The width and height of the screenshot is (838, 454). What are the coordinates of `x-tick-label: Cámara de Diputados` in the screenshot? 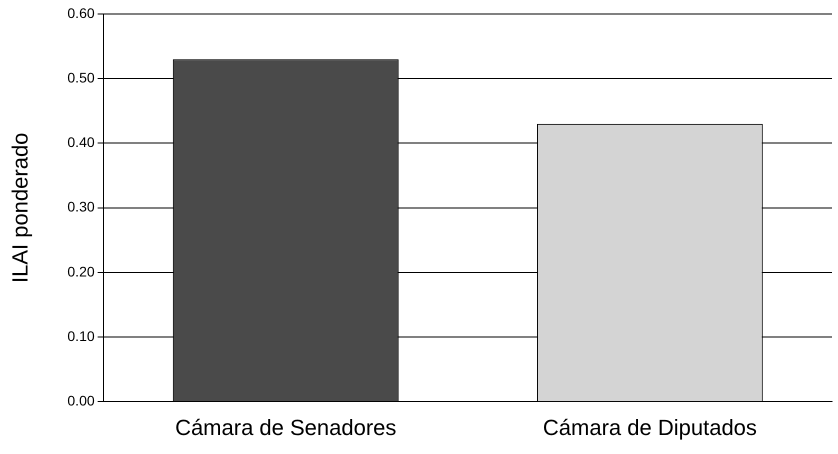 It's located at (649, 427).